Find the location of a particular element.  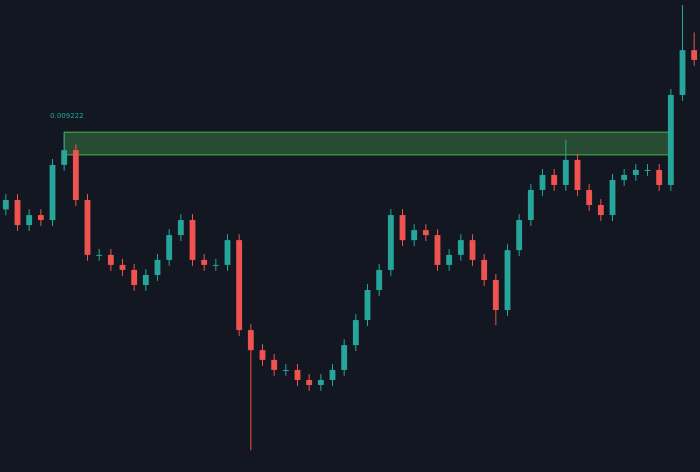

resistance-zone is located at coordinates (367, 143).